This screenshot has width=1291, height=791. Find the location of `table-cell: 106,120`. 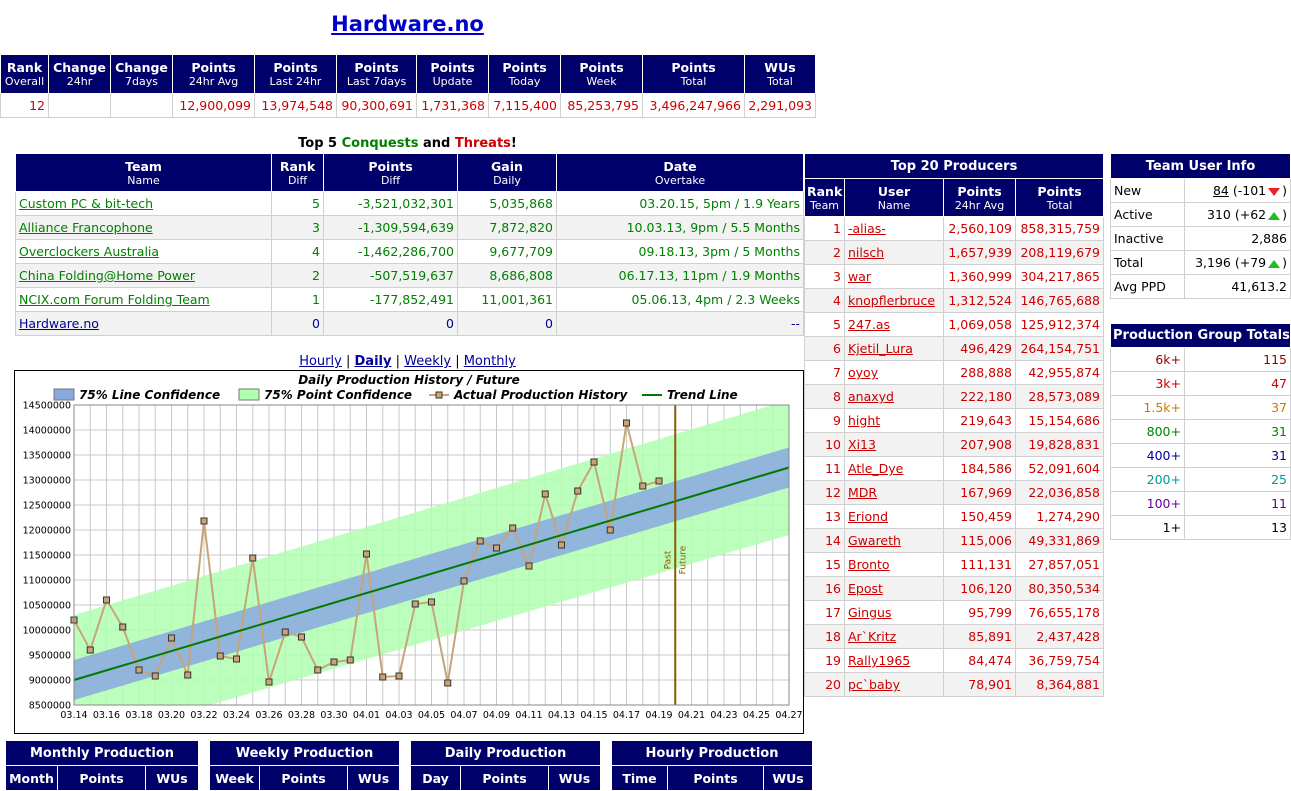

table-cell: 106,120 is located at coordinates (979, 588).